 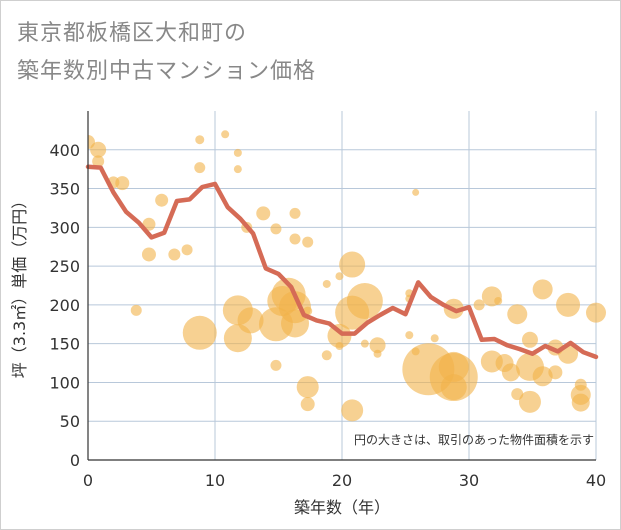 I want to click on y-tick-label: 300, so click(x=64, y=227).